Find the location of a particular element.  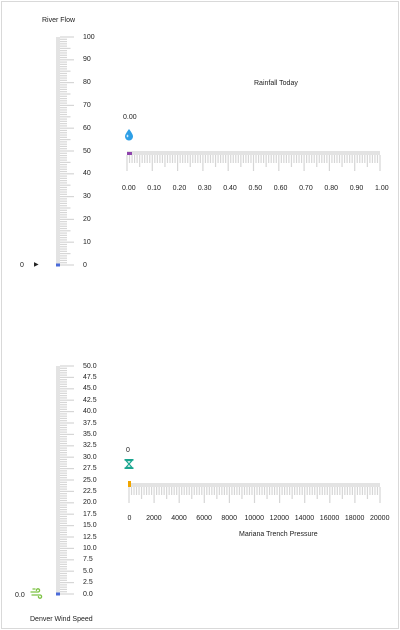

wind-speed-tick-label: 40.0 is located at coordinates (90, 412).